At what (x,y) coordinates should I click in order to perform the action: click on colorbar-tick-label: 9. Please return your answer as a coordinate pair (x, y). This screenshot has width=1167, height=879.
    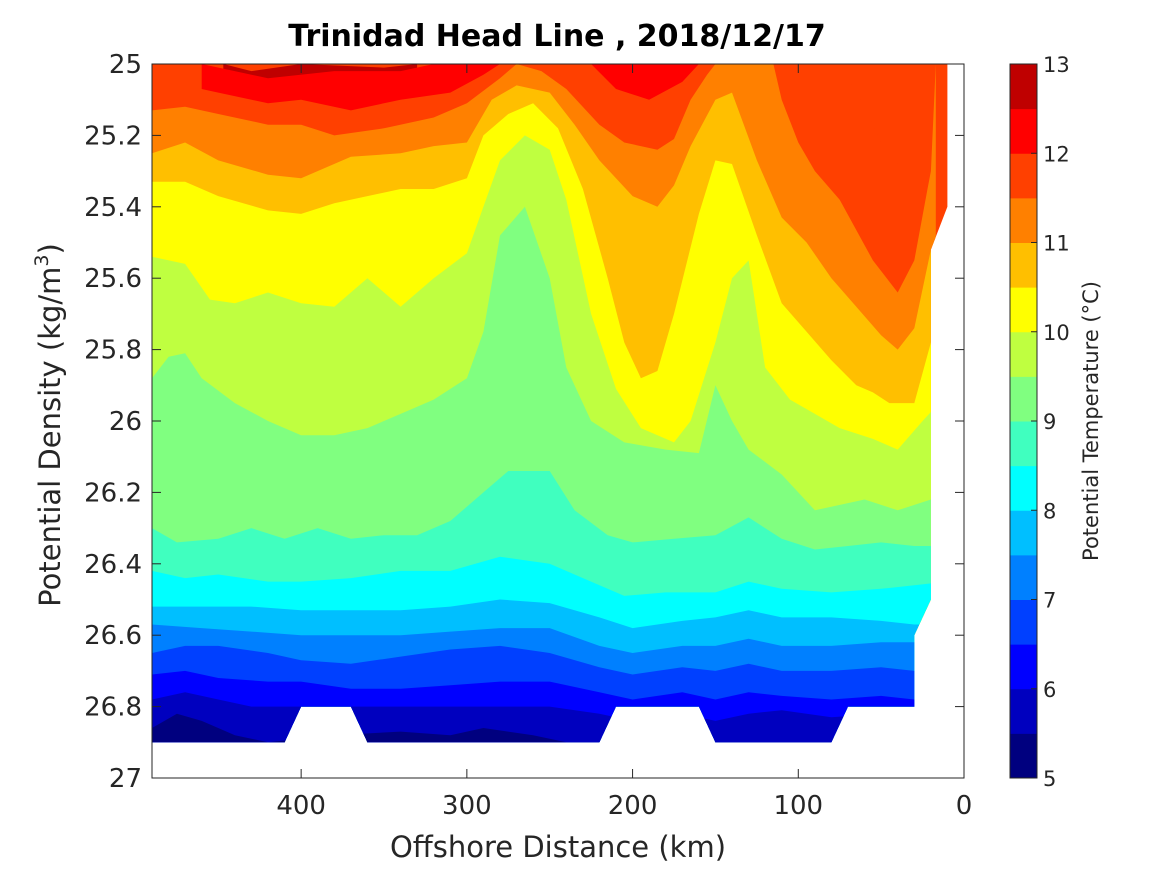
    Looking at the image, I should click on (1049, 422).